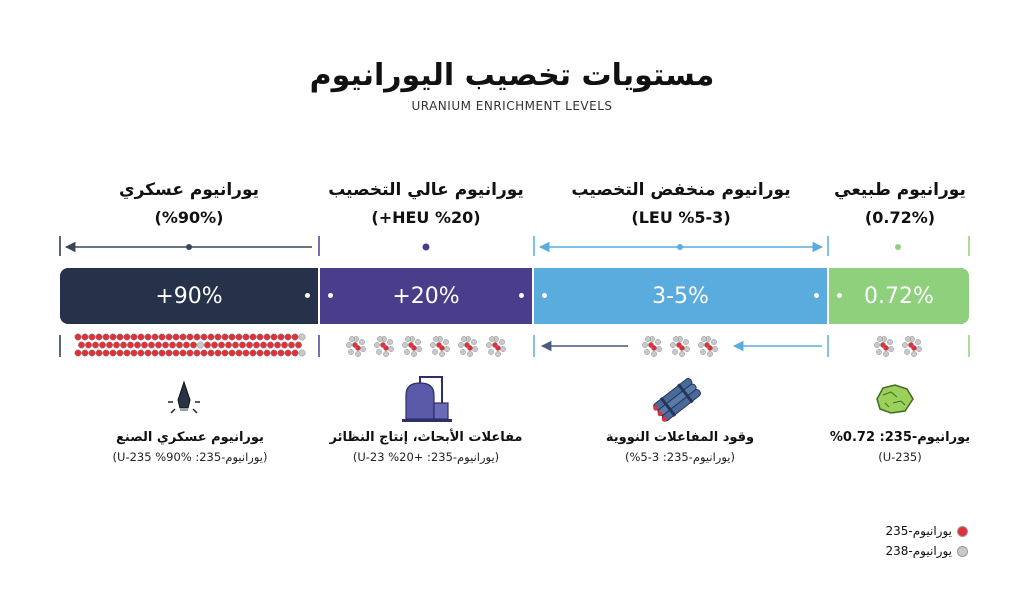 The image size is (1024, 590). What do you see at coordinates (900, 190) in the screenshot?
I see `level-natural-name: يورانيوم طبيعي` at bounding box center [900, 190].